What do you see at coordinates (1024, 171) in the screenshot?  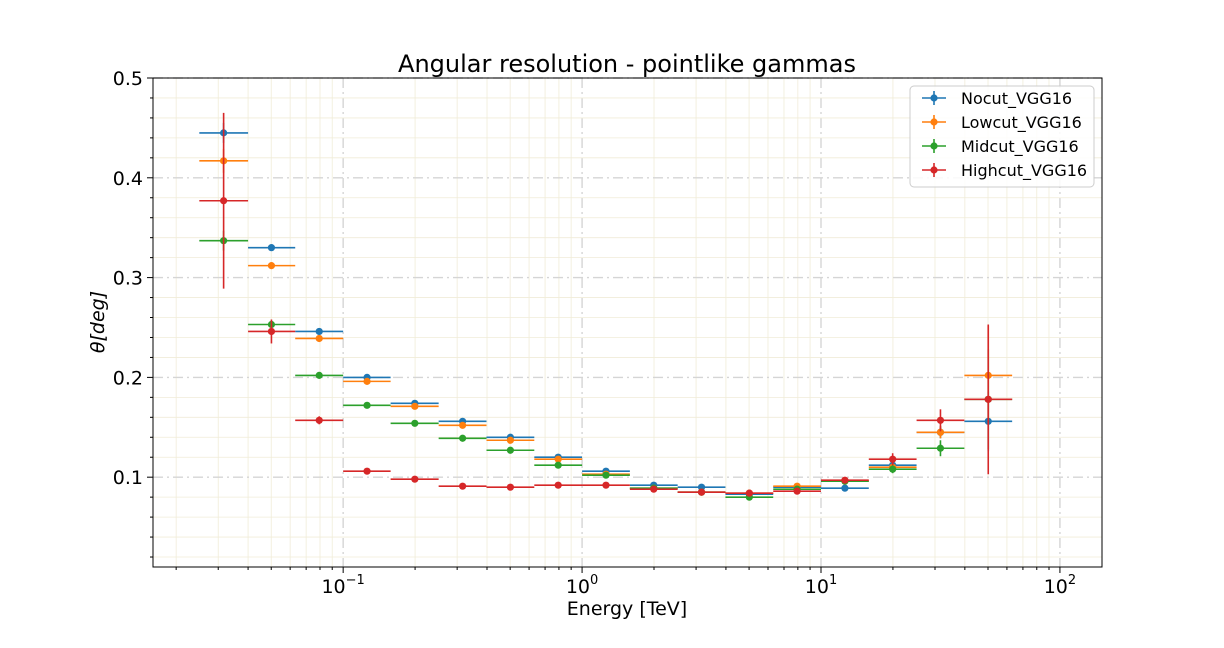 I see `legend-label: Highcut_VGG16` at bounding box center [1024, 171].